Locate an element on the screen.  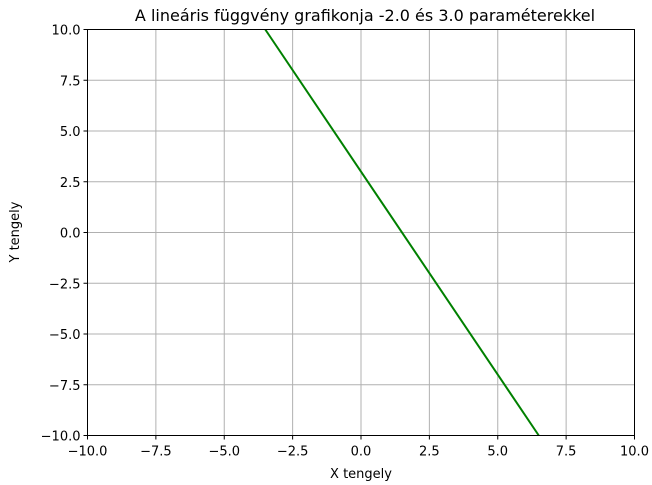
y-tick-label: 2.5 is located at coordinates (70, 183).